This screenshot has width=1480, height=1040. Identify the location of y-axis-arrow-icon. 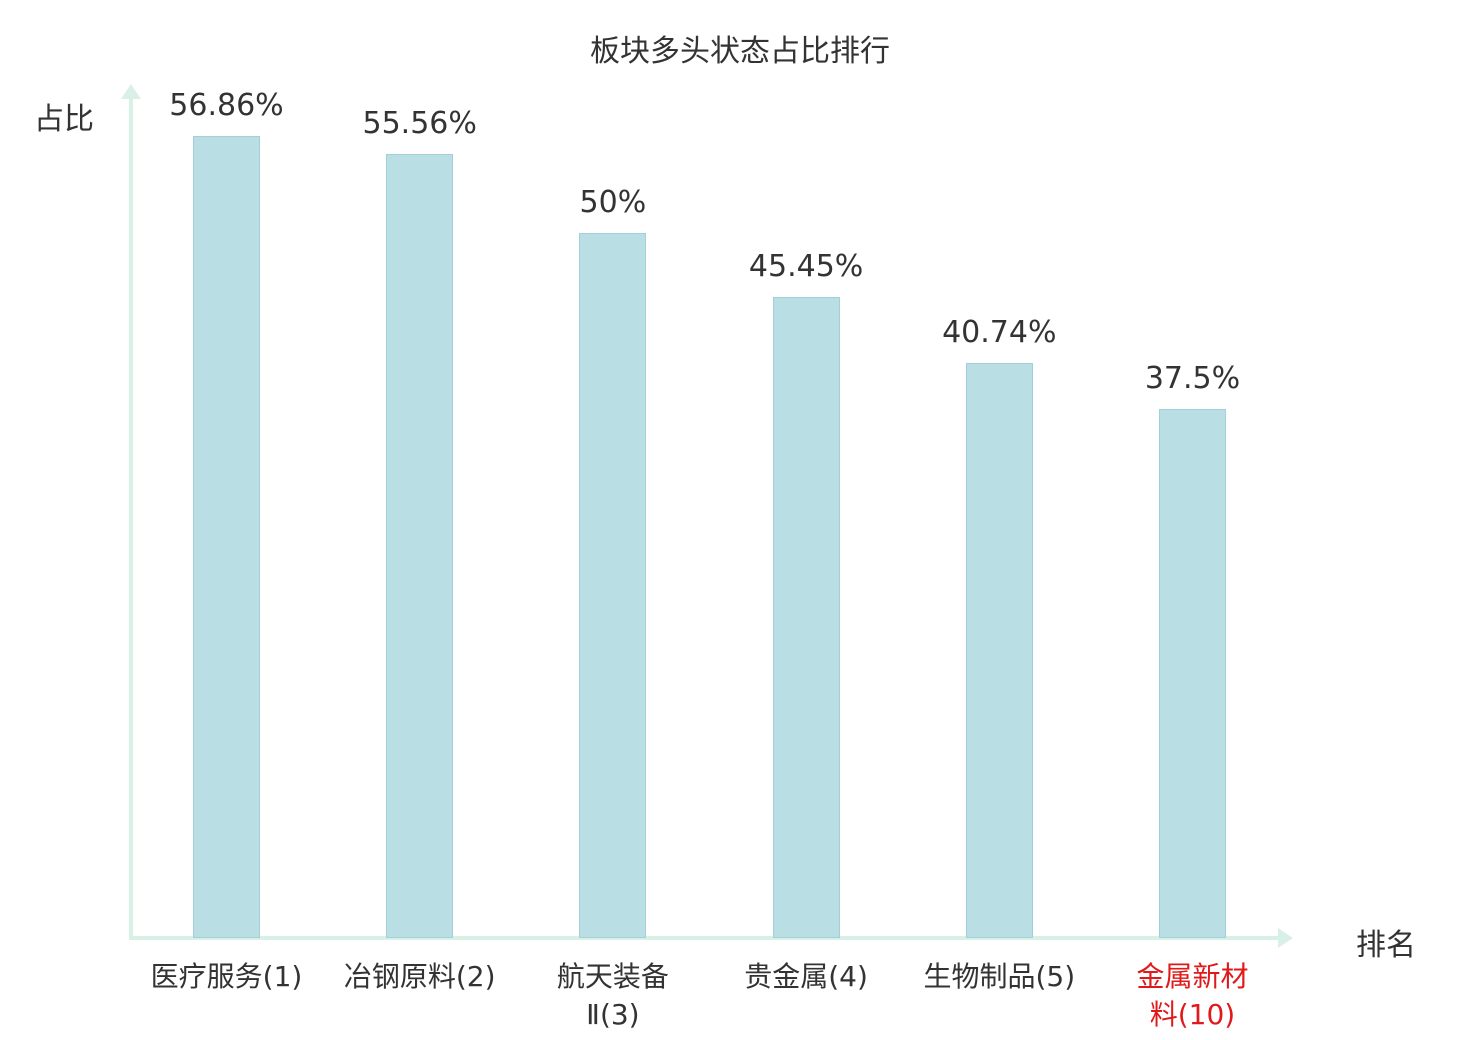
(131, 91).